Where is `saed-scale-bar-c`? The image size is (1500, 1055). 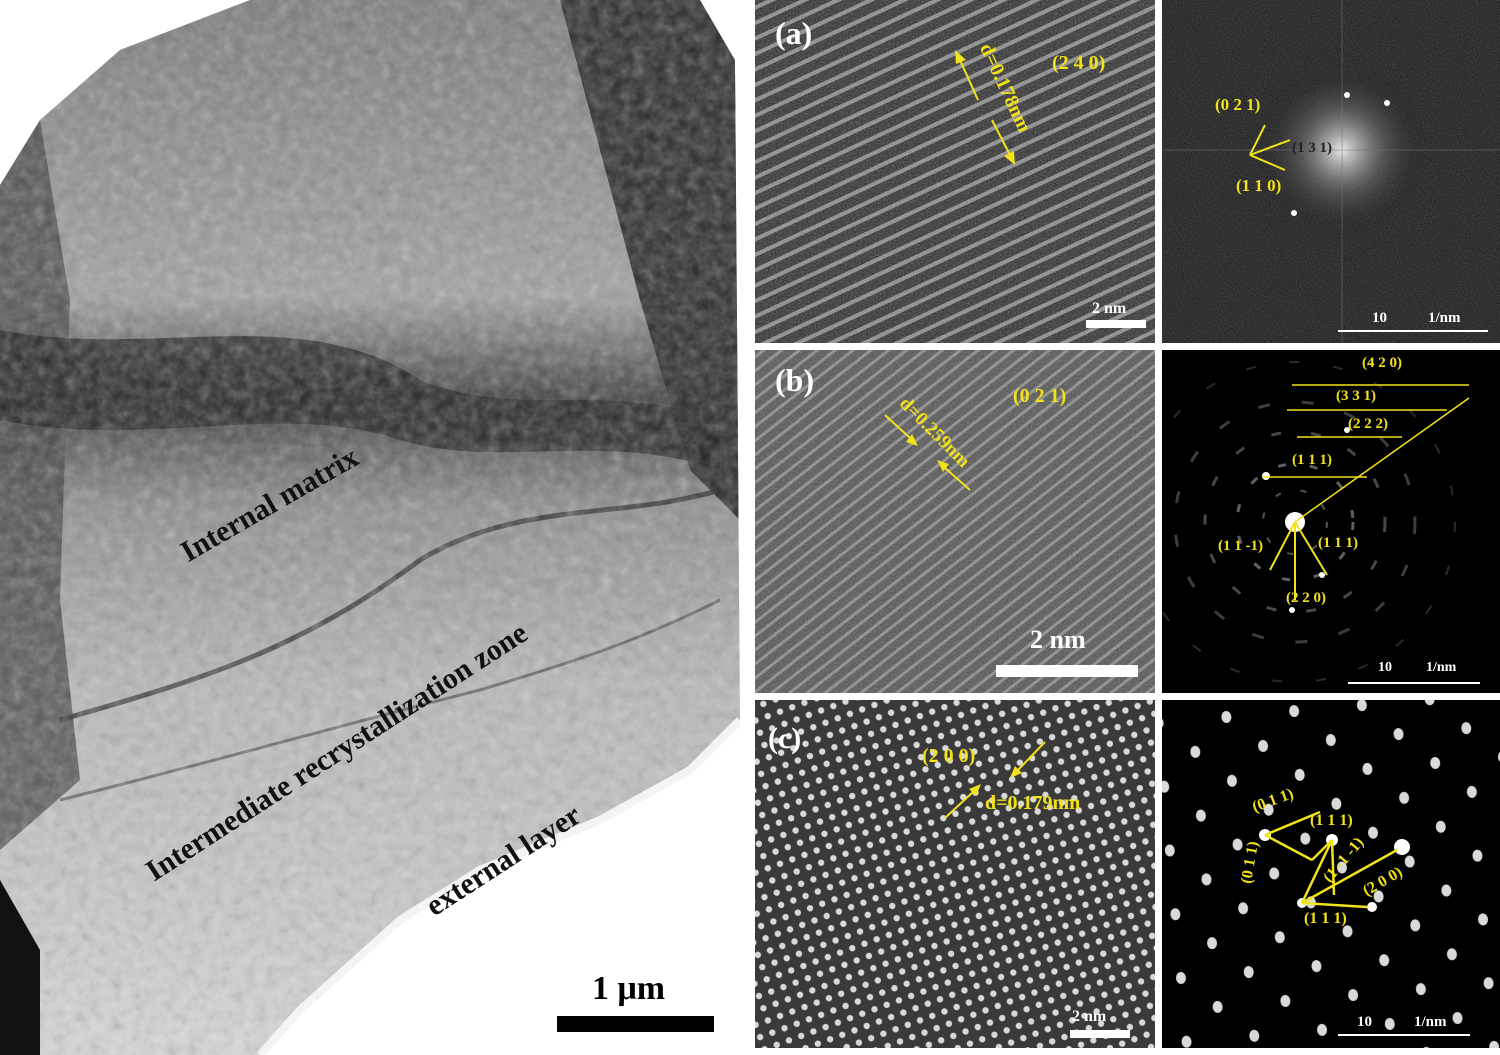
saed-scale-bar-c is located at coordinates (1404, 1035).